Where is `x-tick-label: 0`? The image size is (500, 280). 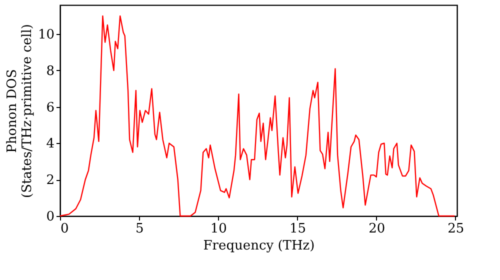 x-tick-label: 0 is located at coordinates (64, 229).